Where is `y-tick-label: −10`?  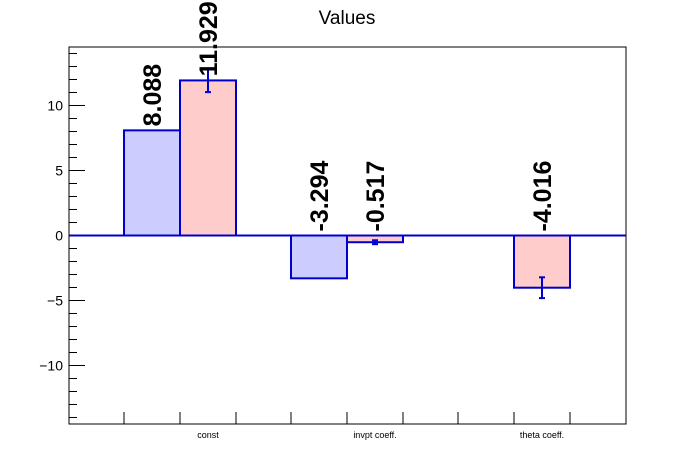 y-tick-label: −10 is located at coordinates (51, 366).